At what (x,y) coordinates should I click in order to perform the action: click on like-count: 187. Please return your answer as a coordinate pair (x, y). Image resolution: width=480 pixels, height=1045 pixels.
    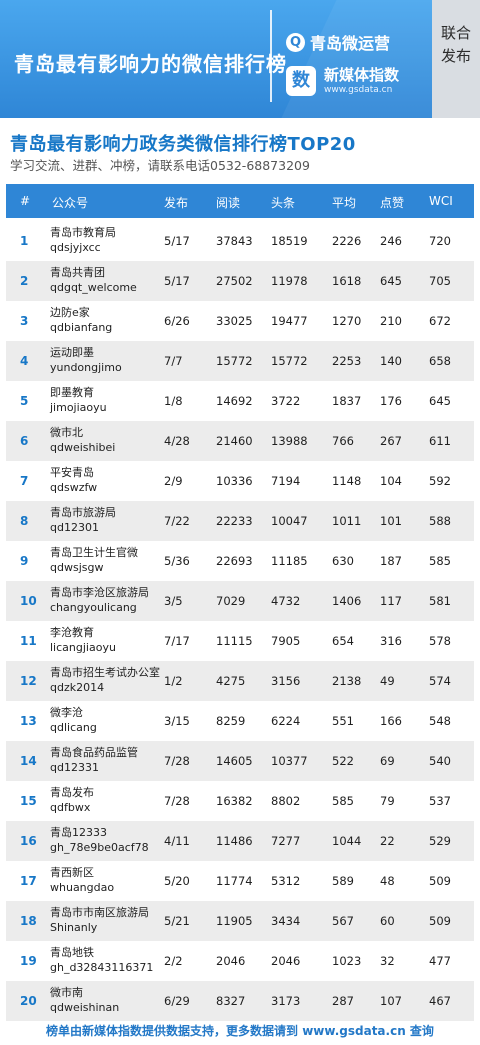
    Looking at the image, I should click on (391, 561).